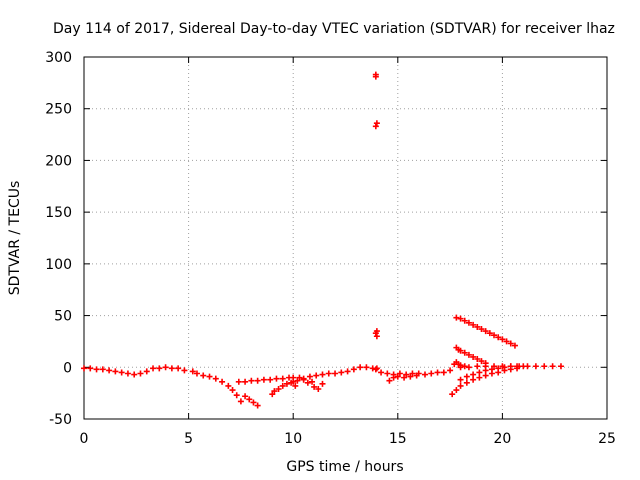 Image resolution: width=640 pixels, height=480 pixels. What do you see at coordinates (502, 439) in the screenshot?
I see `x-tick-label: 20` at bounding box center [502, 439].